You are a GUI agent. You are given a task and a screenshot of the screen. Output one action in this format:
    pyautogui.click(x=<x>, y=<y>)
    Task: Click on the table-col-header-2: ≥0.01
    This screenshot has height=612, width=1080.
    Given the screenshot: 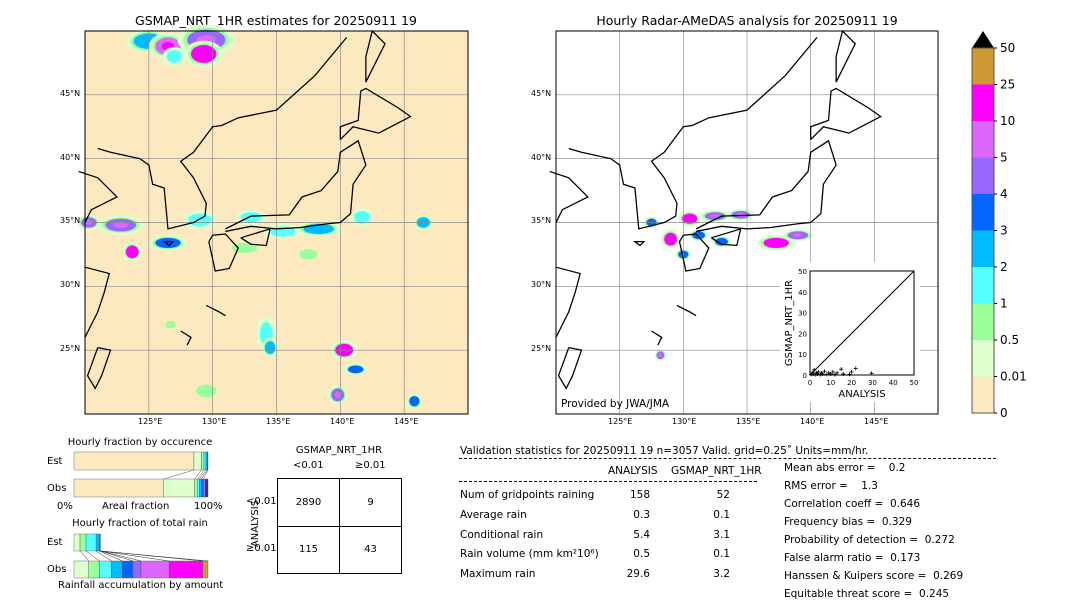 What is the action you would take?
    pyautogui.click(x=370, y=465)
    